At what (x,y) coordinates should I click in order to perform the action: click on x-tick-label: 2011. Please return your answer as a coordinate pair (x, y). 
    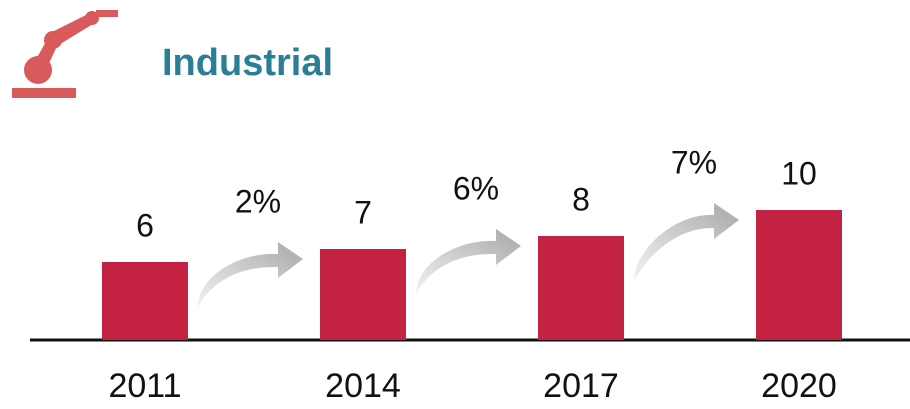
    Looking at the image, I should click on (144, 386).